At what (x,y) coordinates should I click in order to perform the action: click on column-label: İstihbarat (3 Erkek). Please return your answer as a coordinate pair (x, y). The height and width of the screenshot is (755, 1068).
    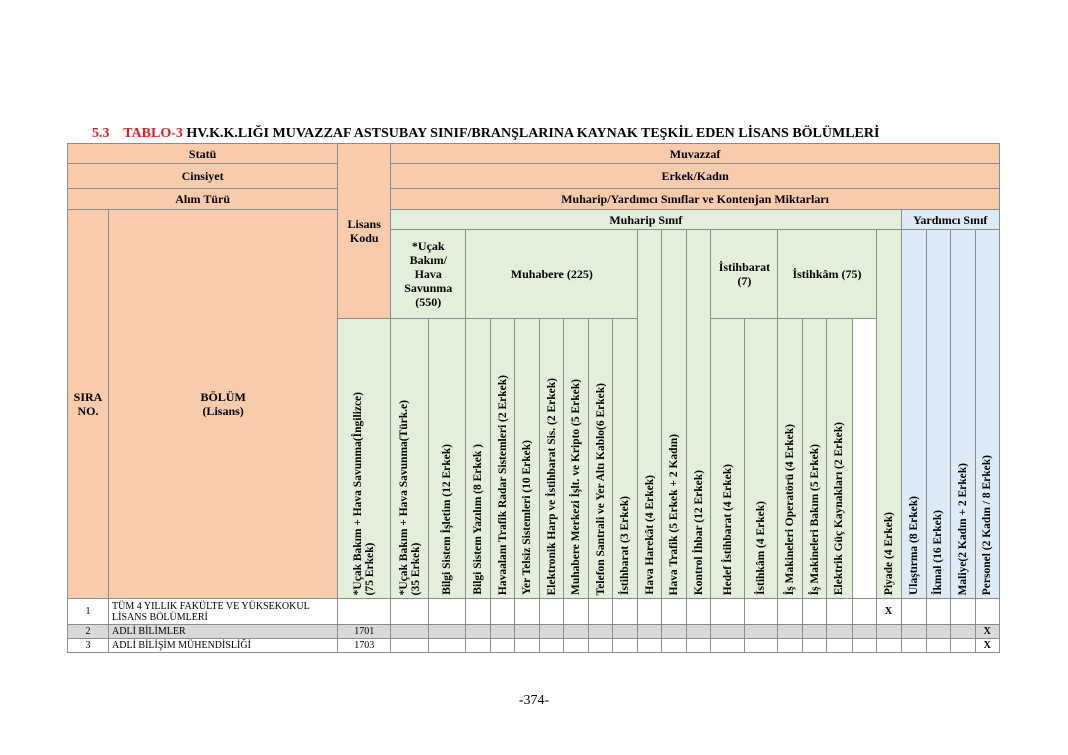
    Looking at the image, I should click on (625, 545).